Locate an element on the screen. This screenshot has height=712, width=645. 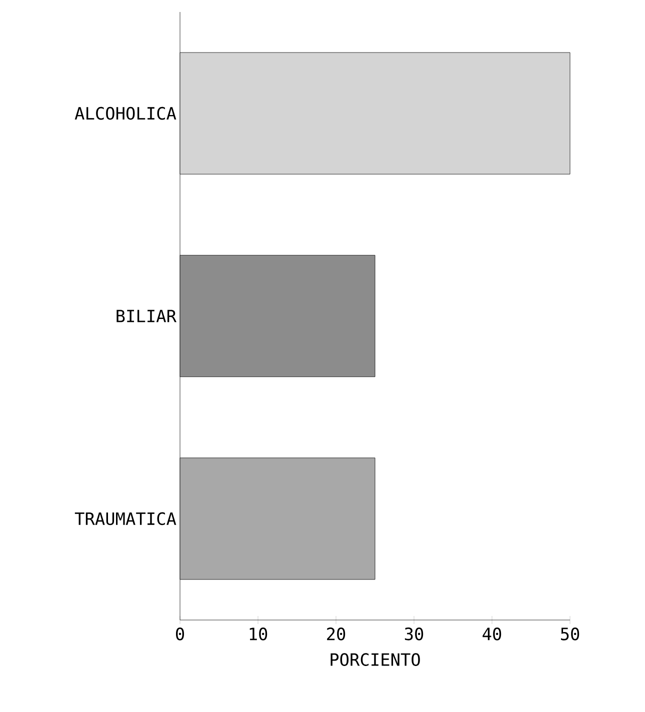
y-tick-label: BILIAR is located at coordinates (146, 316).